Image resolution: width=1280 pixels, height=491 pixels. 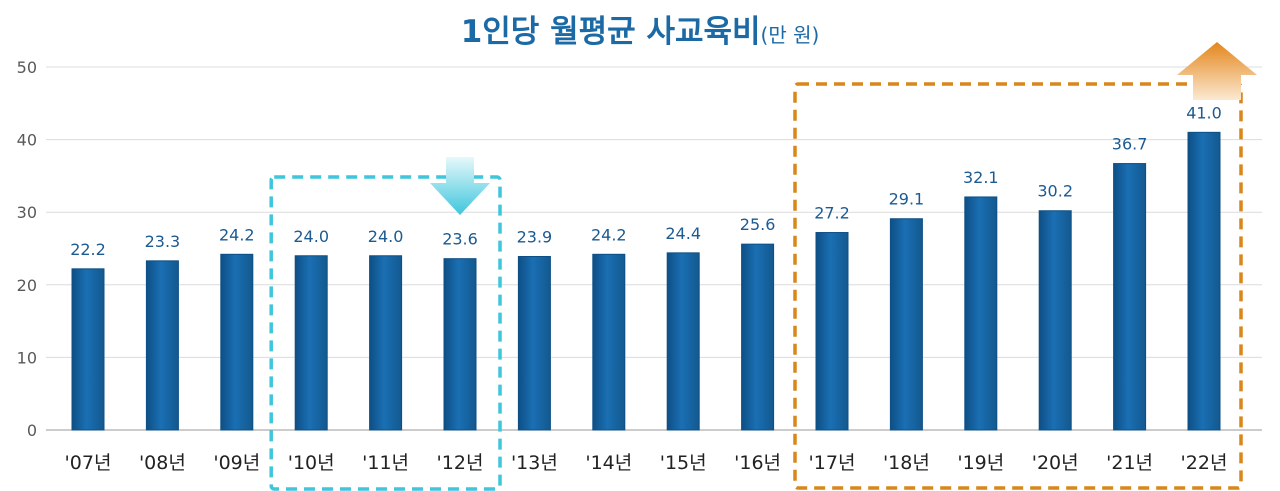 What do you see at coordinates (534, 463) in the screenshot?
I see `x-tick-label: '13년` at bounding box center [534, 463].